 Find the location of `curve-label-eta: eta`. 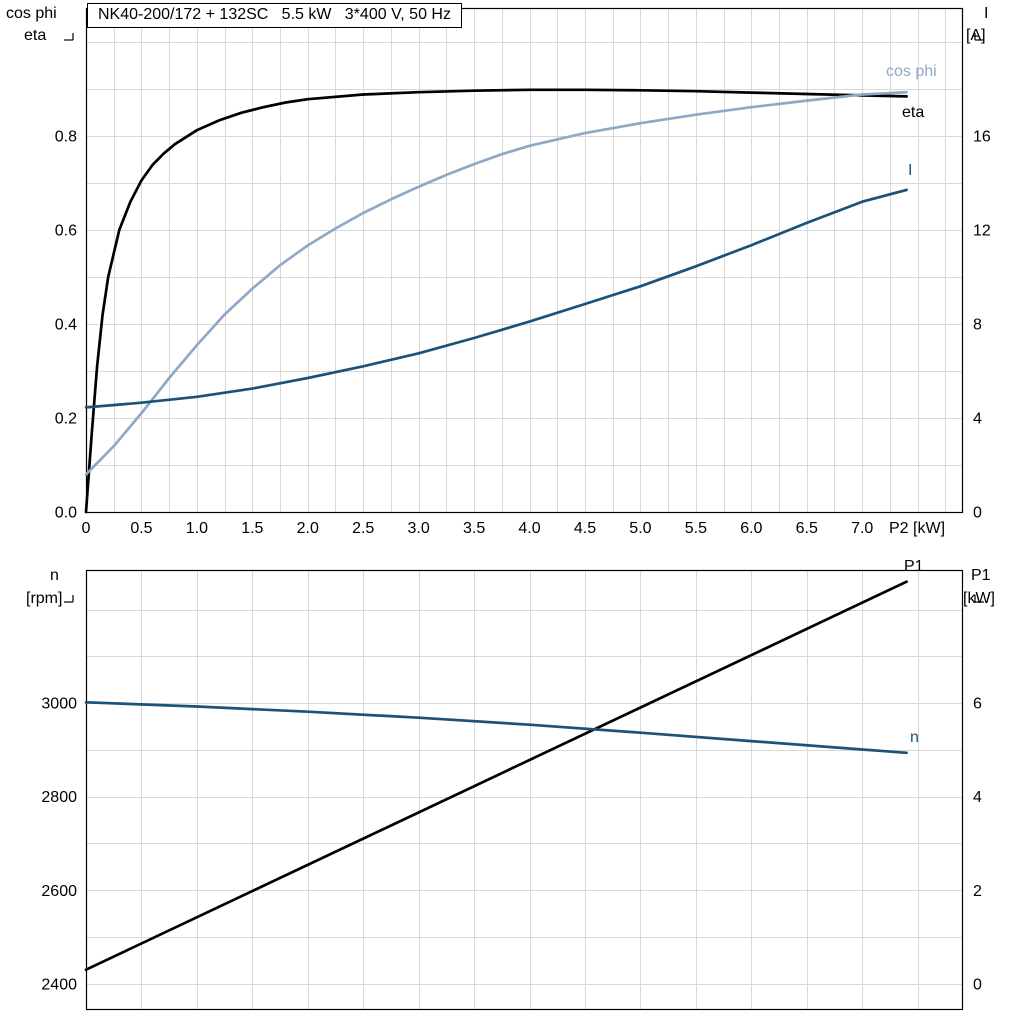

curve-label-eta: eta is located at coordinates (913, 112).